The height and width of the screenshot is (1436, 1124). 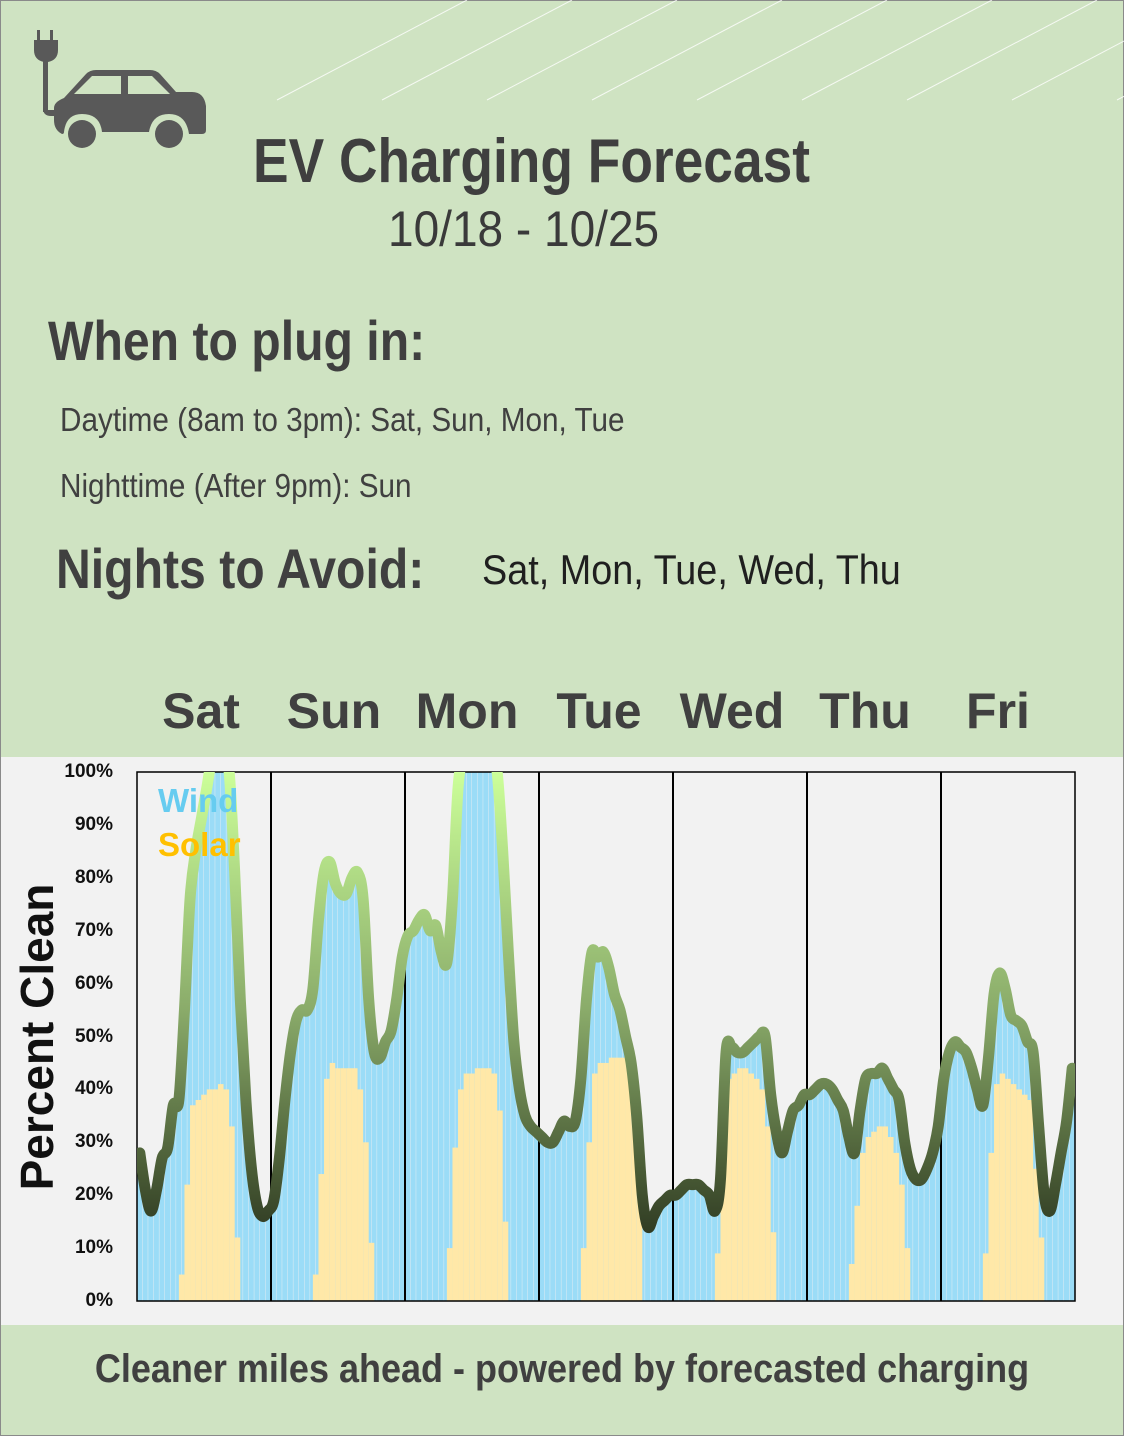 What do you see at coordinates (88, 771) in the screenshot?
I see `y-tick-label: 100%` at bounding box center [88, 771].